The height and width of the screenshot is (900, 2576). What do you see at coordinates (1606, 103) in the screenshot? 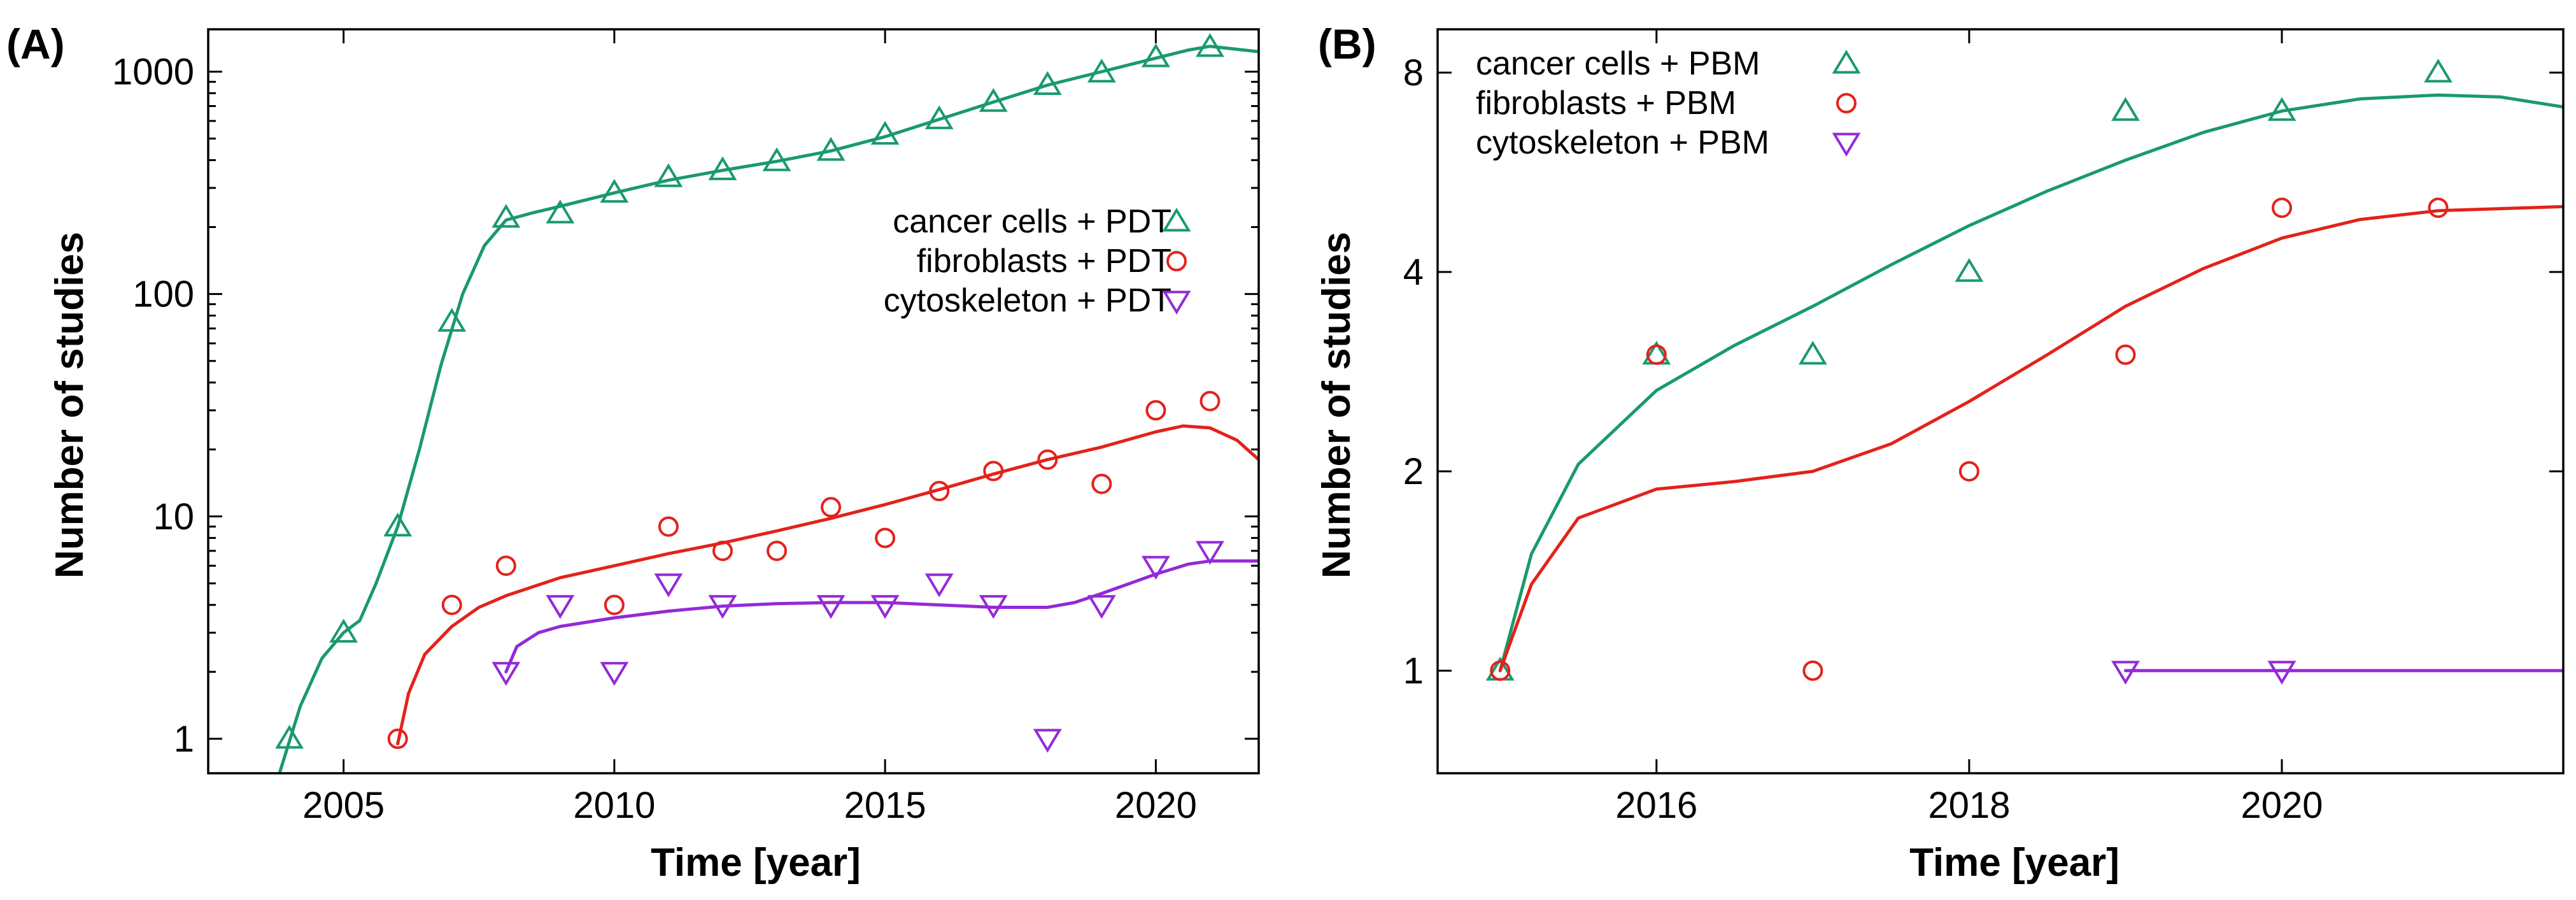
I see `legend-label: fibroblasts + PBM` at bounding box center [1606, 103].